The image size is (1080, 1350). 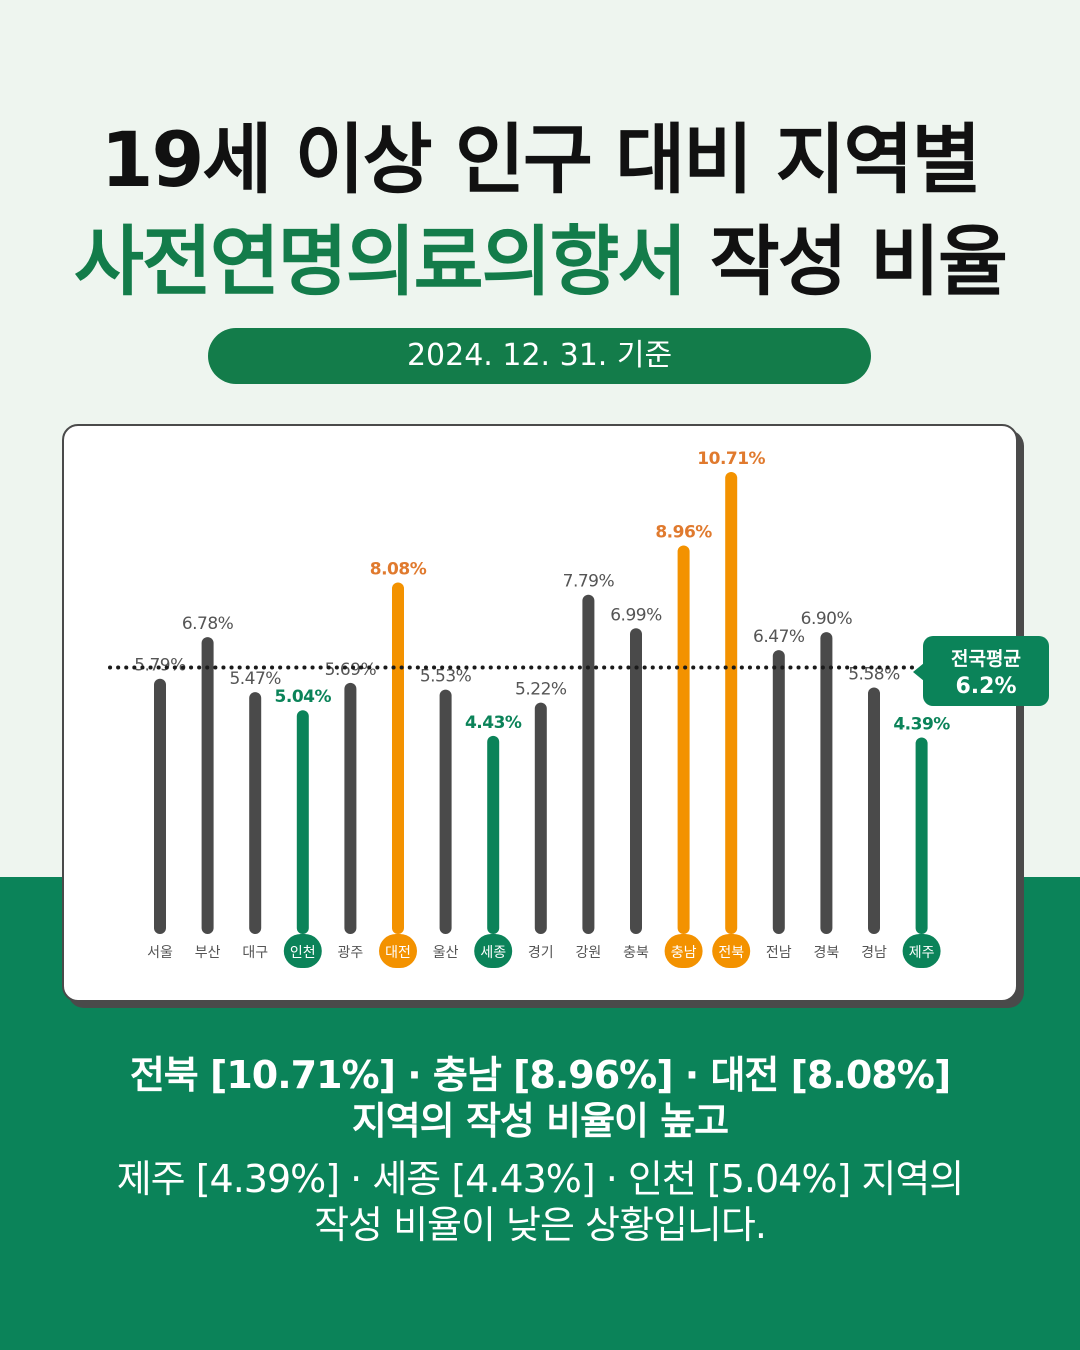 I want to click on category-pill-전북, so click(x=731, y=951).